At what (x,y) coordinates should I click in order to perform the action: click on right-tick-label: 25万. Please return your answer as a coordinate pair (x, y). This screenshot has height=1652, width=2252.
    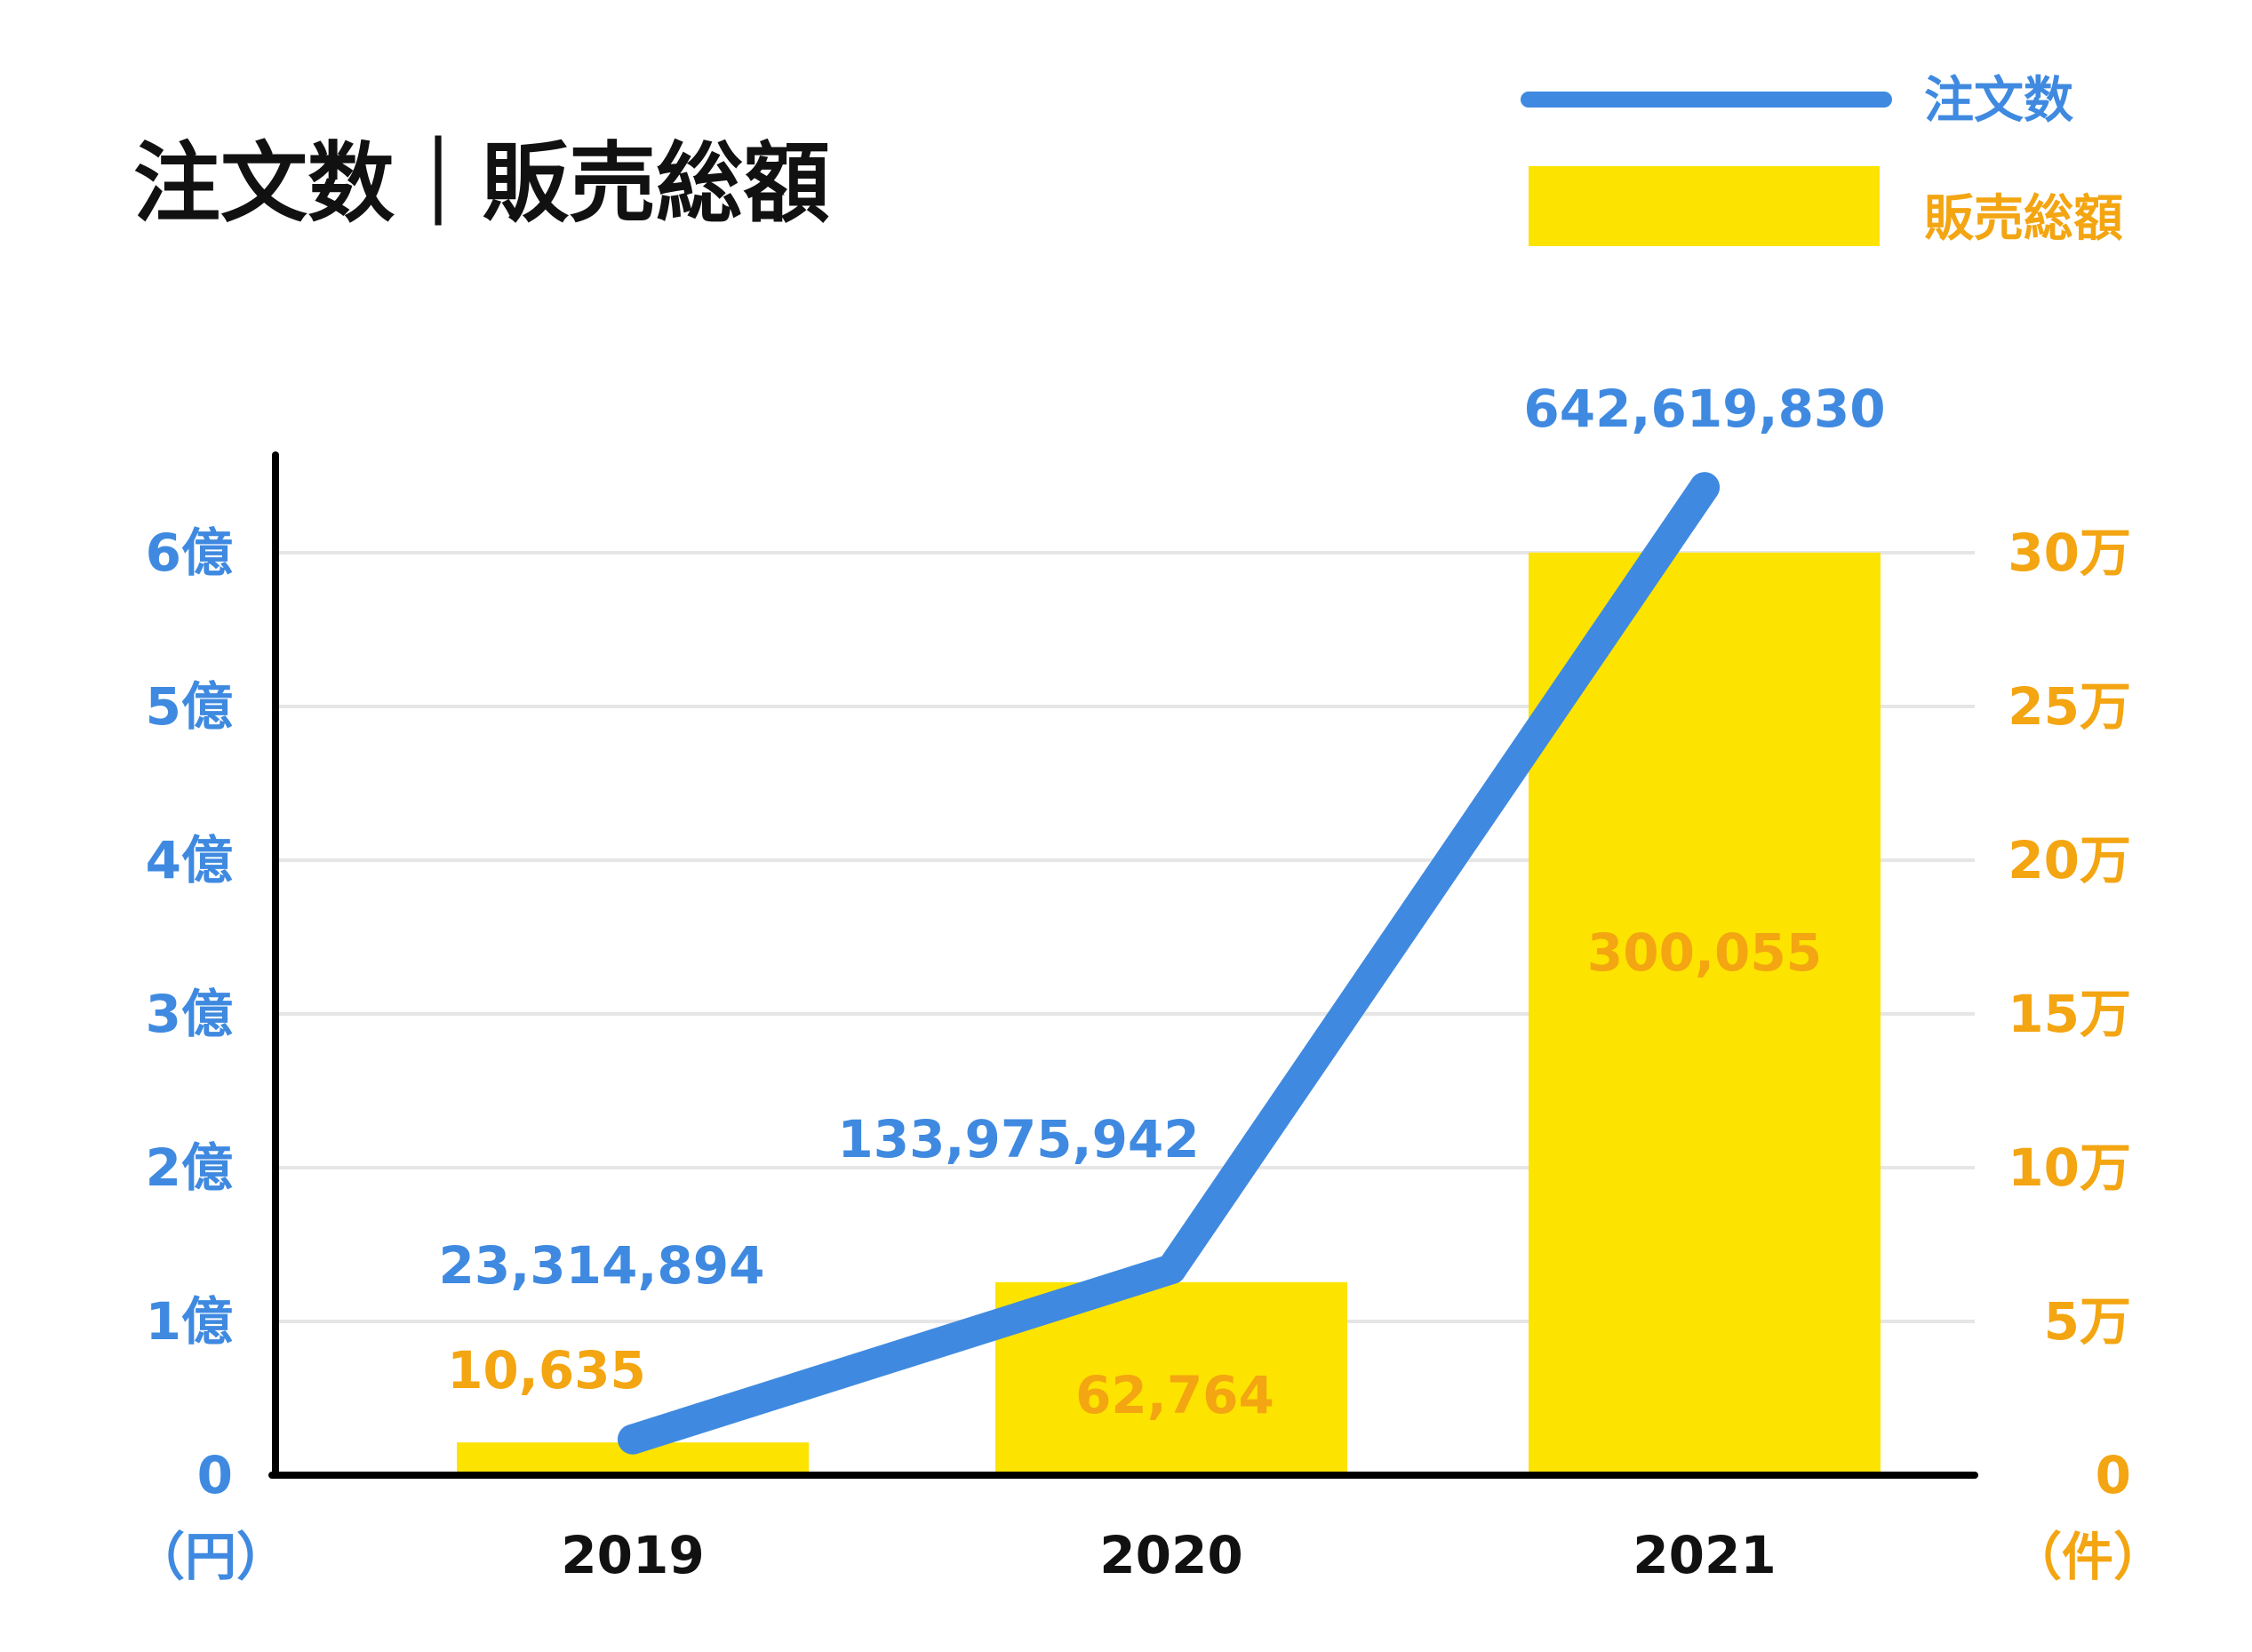
    Looking at the image, I should click on (2069, 706).